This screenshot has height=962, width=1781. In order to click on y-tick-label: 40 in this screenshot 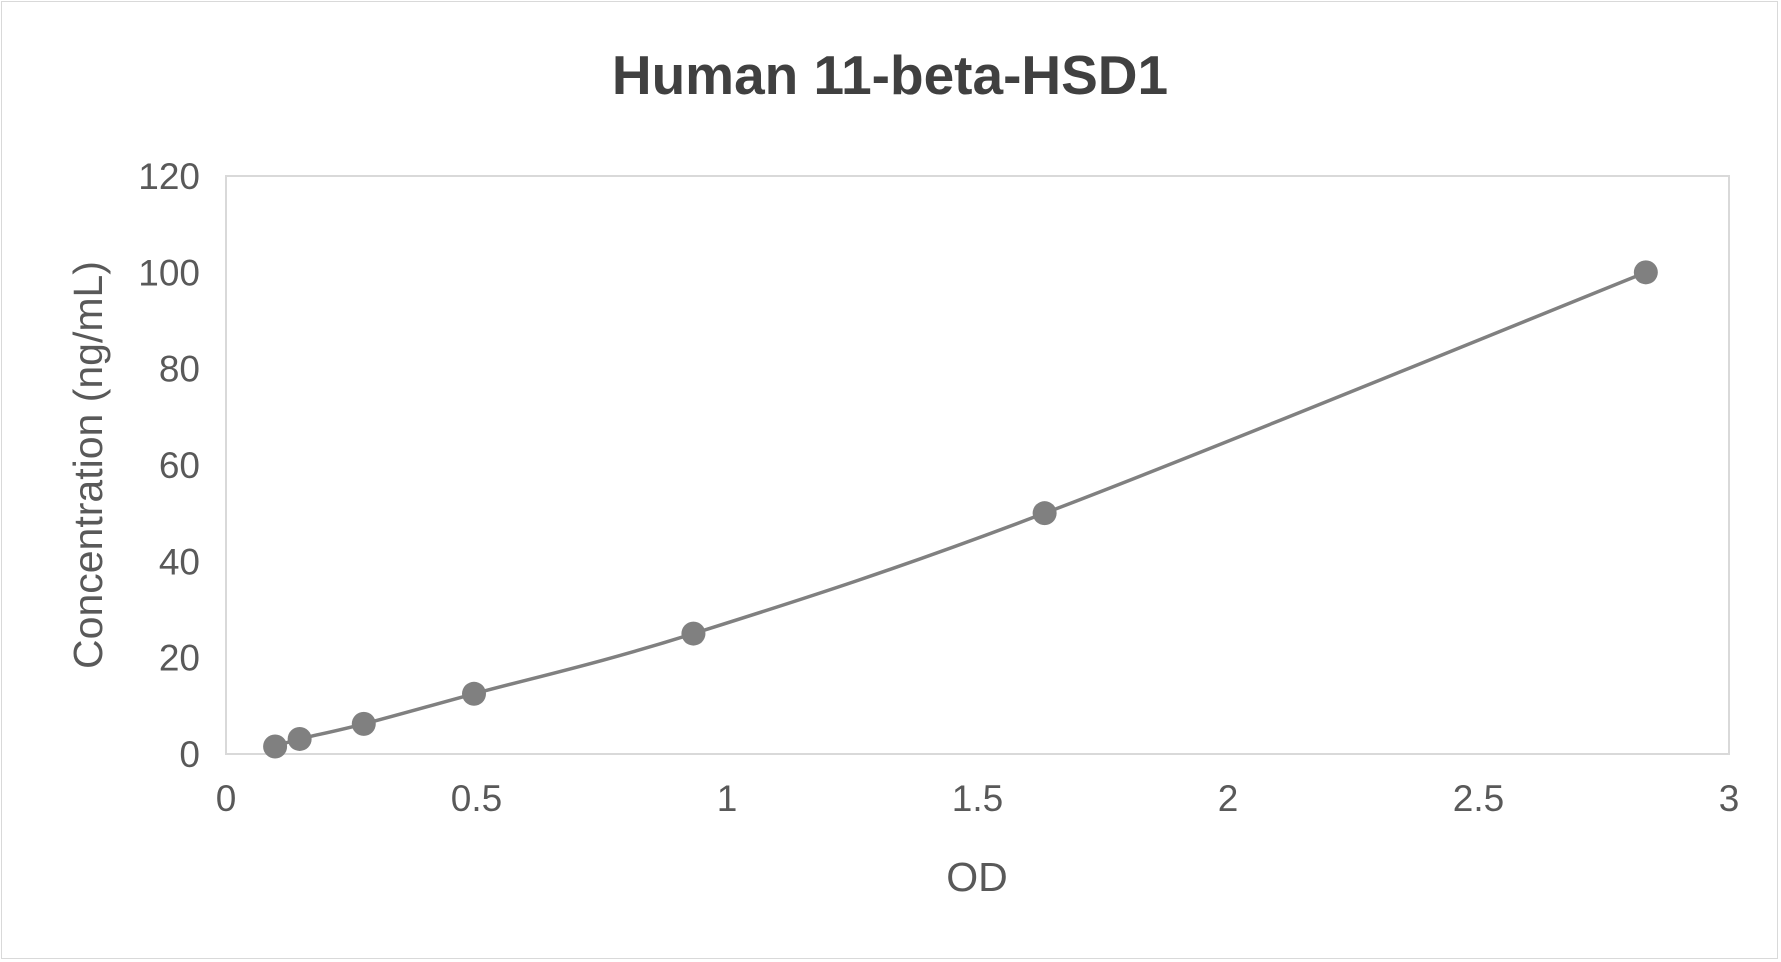, I will do `click(179, 561)`.